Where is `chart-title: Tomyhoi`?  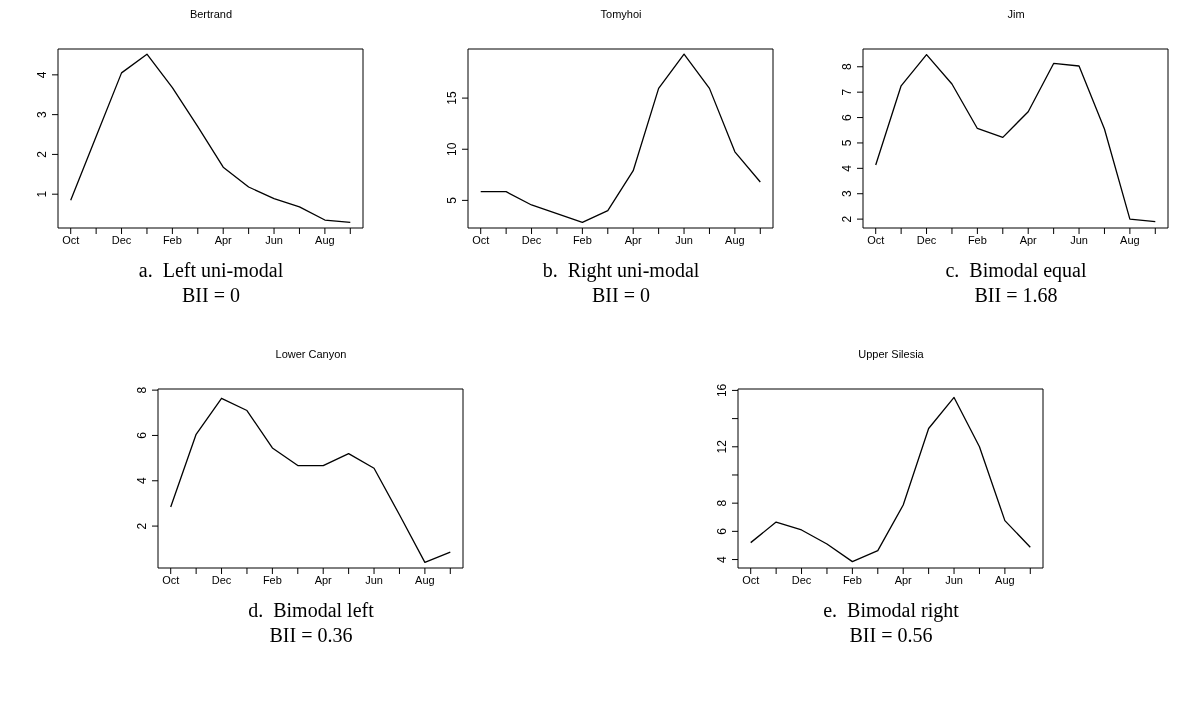
chart-title: Tomyhoi is located at coordinates (621, 15).